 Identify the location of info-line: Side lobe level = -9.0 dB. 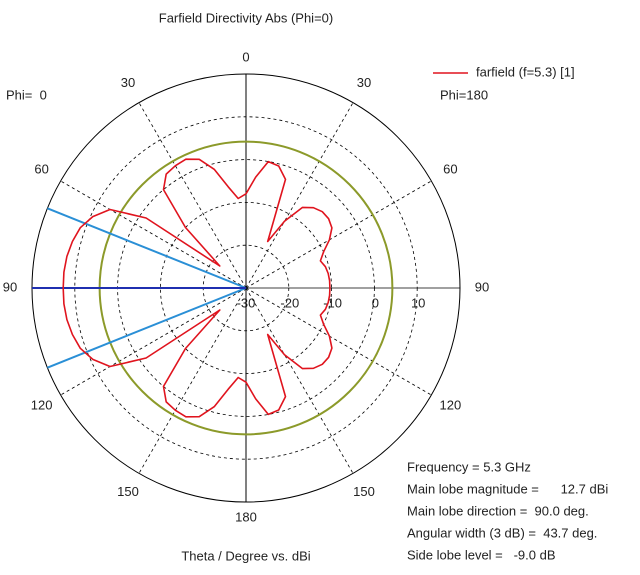
(481, 554).